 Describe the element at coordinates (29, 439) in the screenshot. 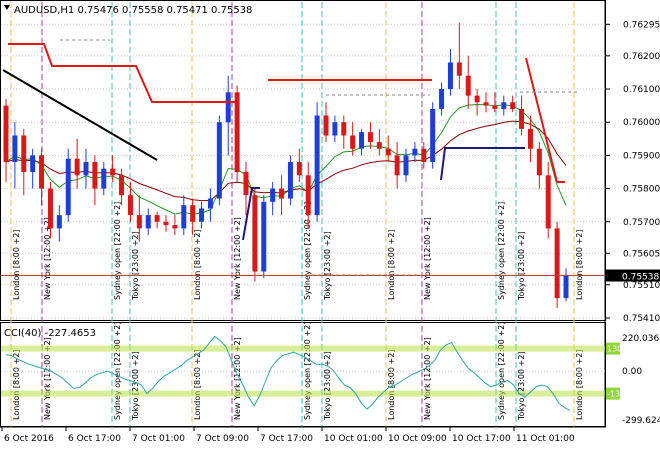

I see `time-tick-label: 6 Oct 2016` at that location.